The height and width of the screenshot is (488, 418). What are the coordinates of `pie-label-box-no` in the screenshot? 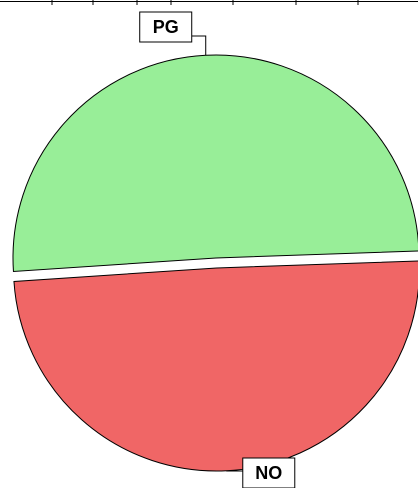 It's located at (269, 472).